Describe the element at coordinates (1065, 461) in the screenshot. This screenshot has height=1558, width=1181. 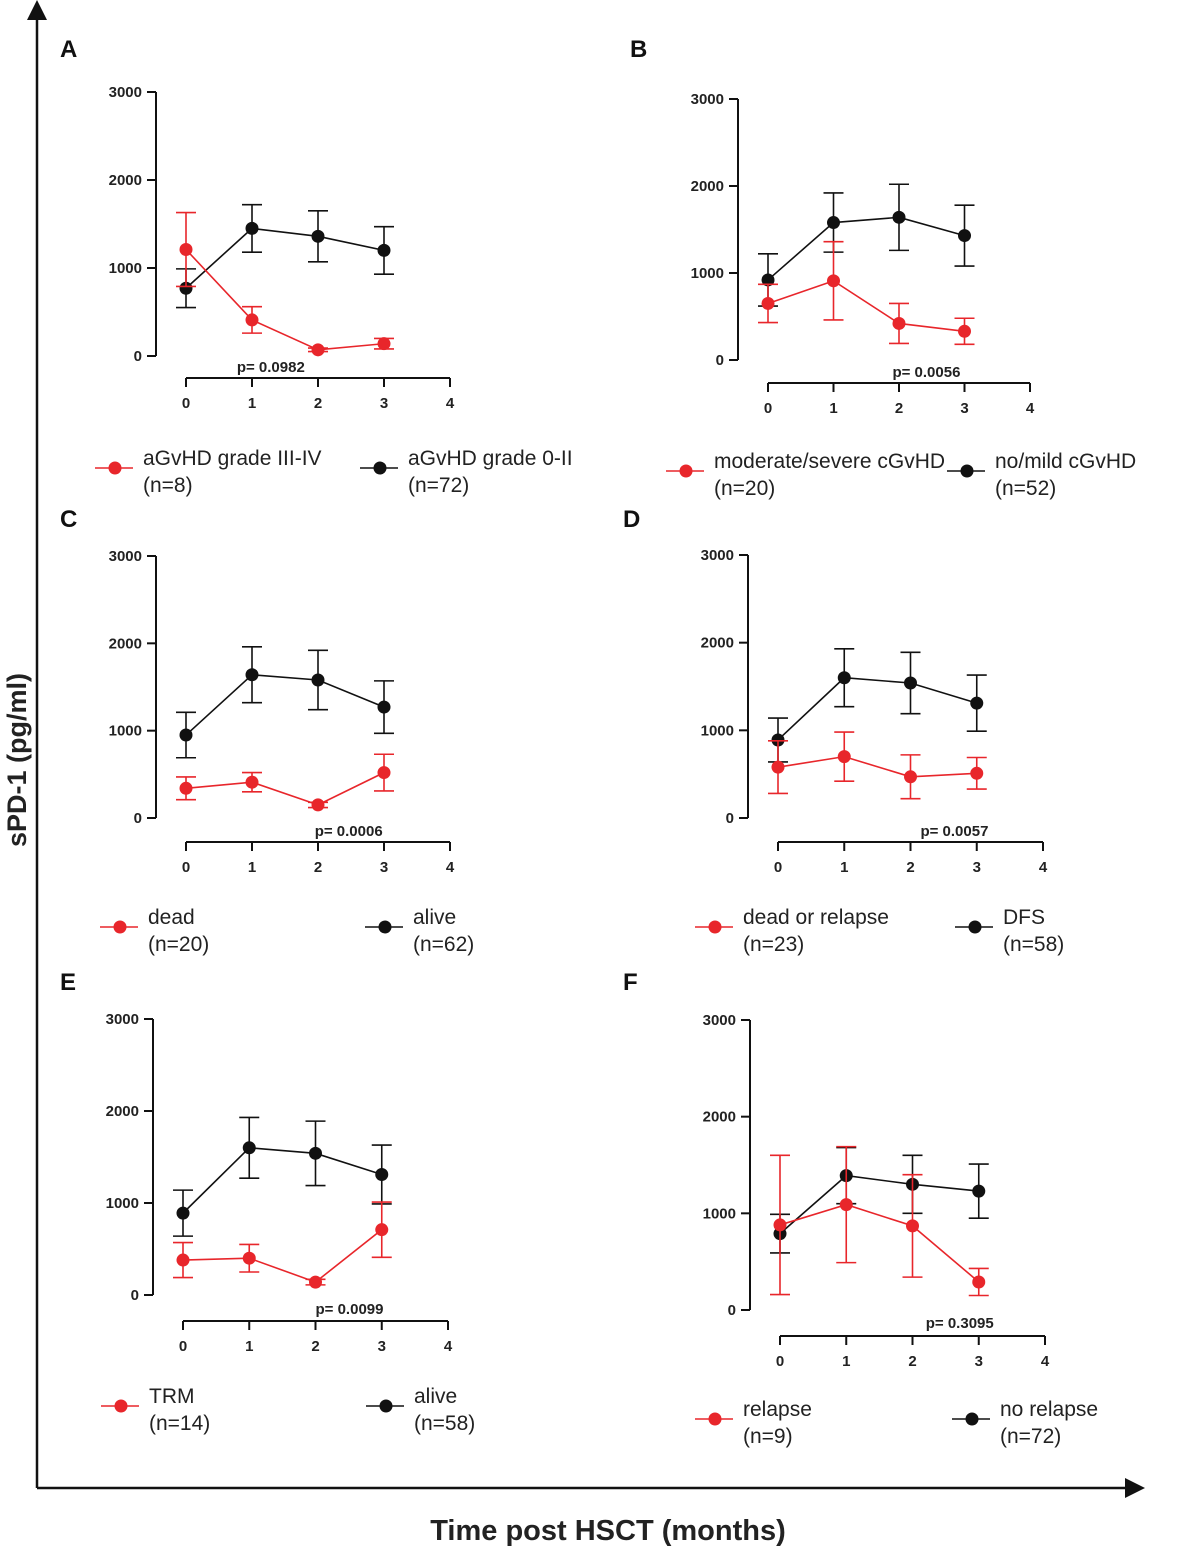
I see `legend-label: no/mild cGvHD` at that location.